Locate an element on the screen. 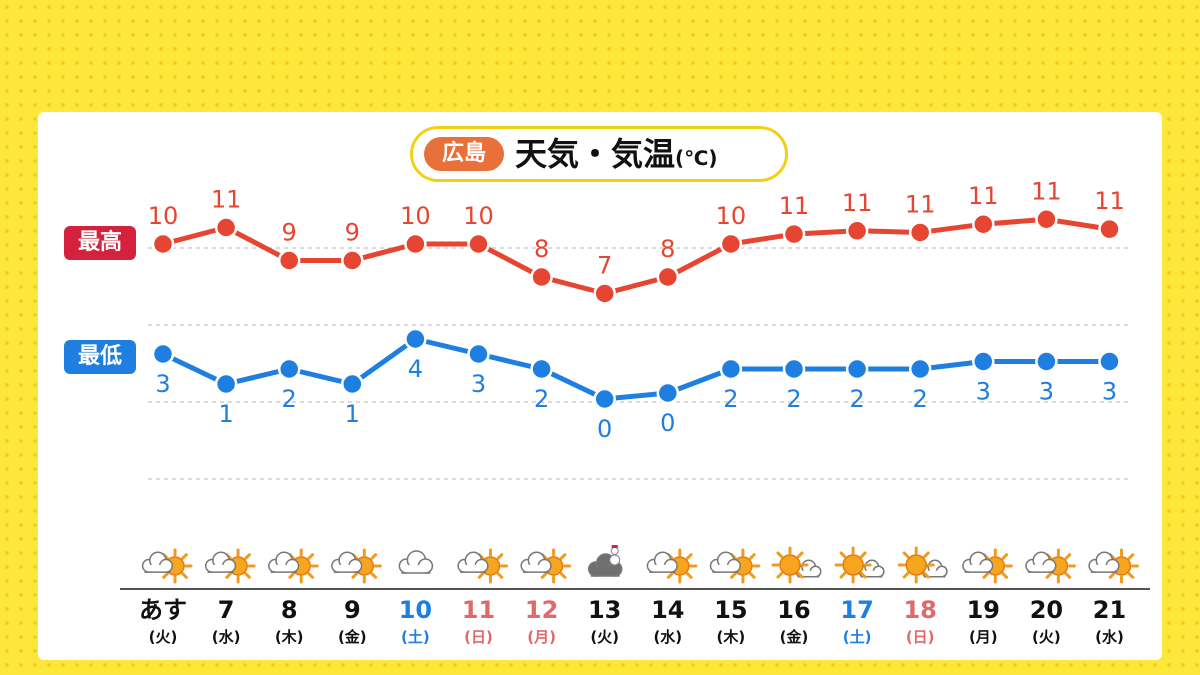 Image resolution: width=1200 pixels, height=675 pixels. unit-label: (℃) is located at coordinates (696, 158).